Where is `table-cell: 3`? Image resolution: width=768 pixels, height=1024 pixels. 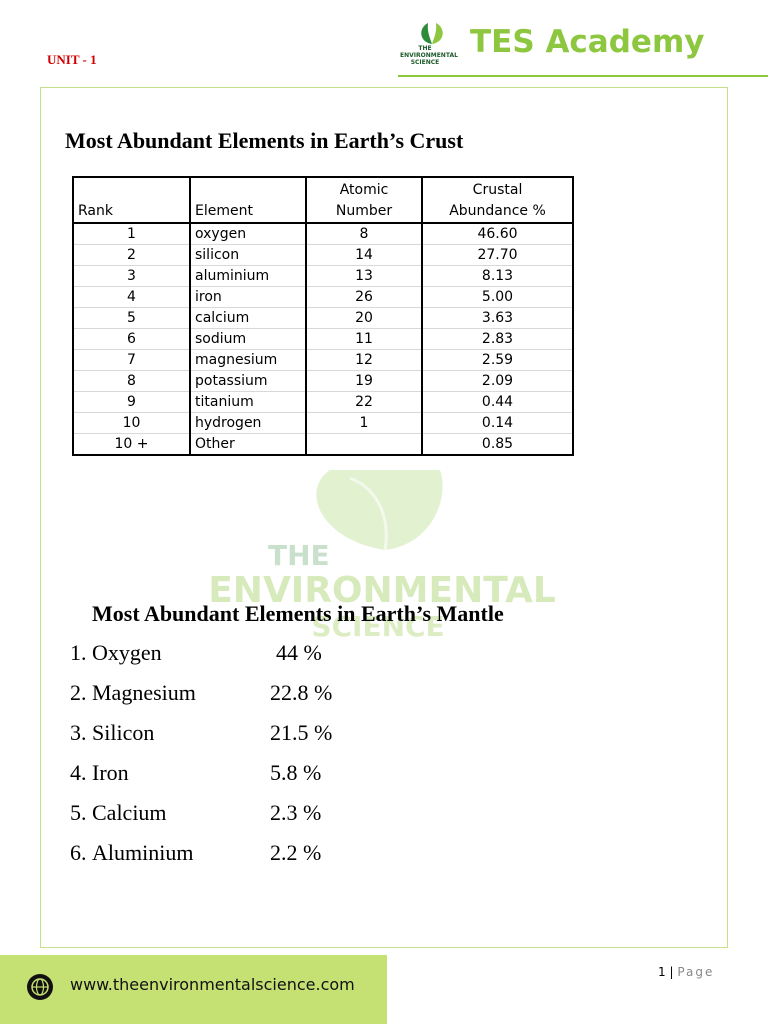
table-cell: 3 is located at coordinates (131, 276).